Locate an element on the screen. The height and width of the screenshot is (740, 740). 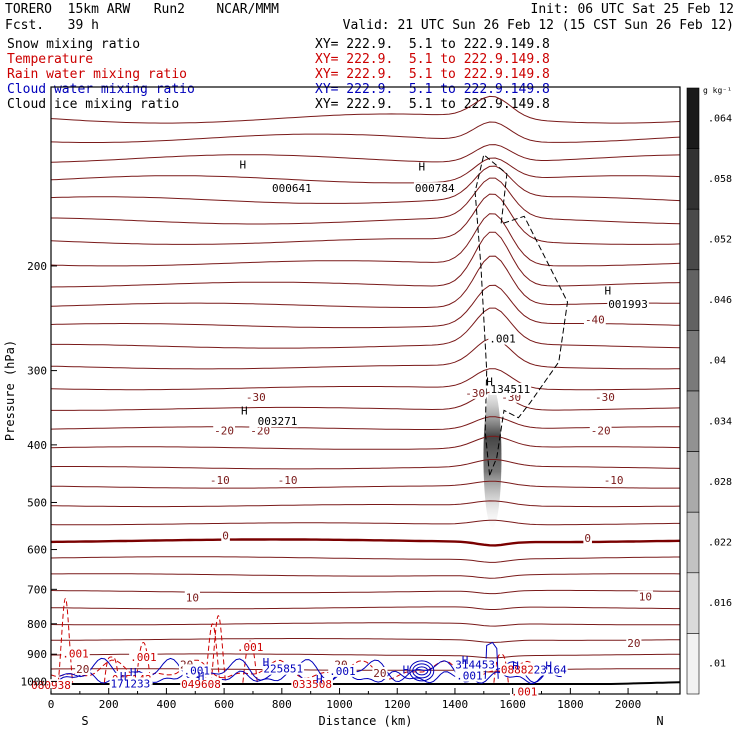
high-marker-2: H is located at coordinates (608, 291).